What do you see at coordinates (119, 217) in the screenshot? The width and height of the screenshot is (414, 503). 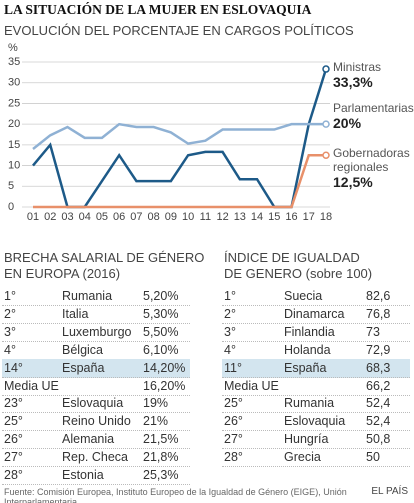 I see `x-tick-label: 06` at bounding box center [119, 217].